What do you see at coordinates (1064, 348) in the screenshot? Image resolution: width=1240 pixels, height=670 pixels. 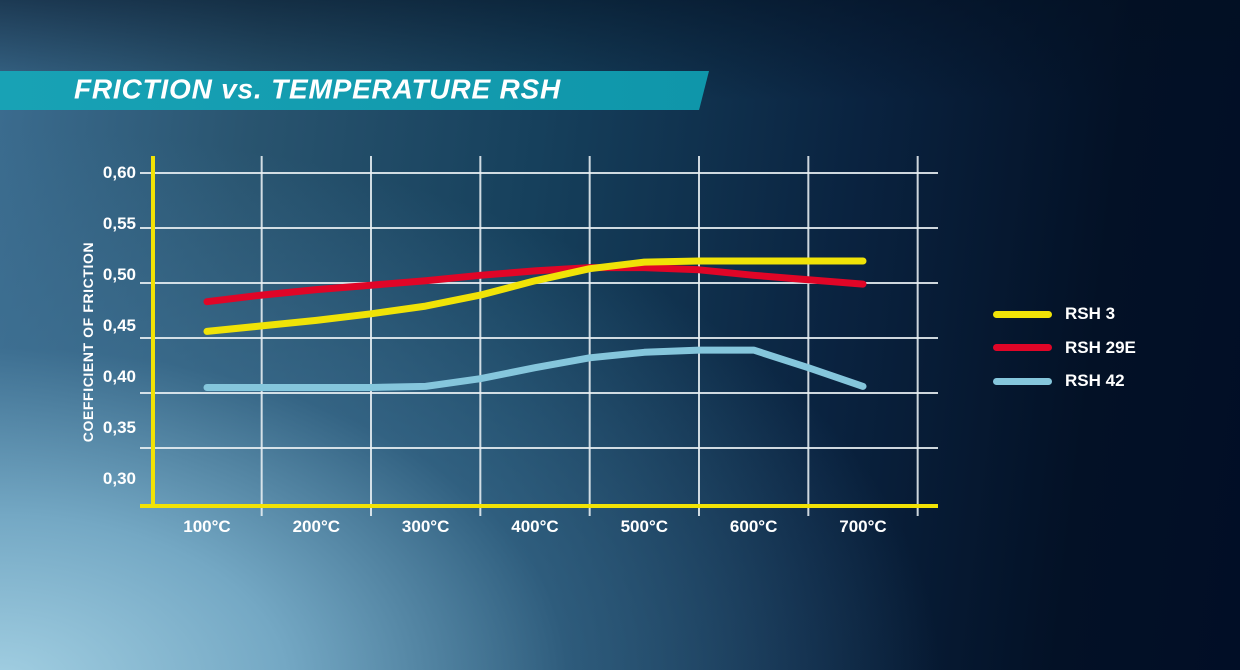 I see `legend-item: RSH 29E` at bounding box center [1064, 348].